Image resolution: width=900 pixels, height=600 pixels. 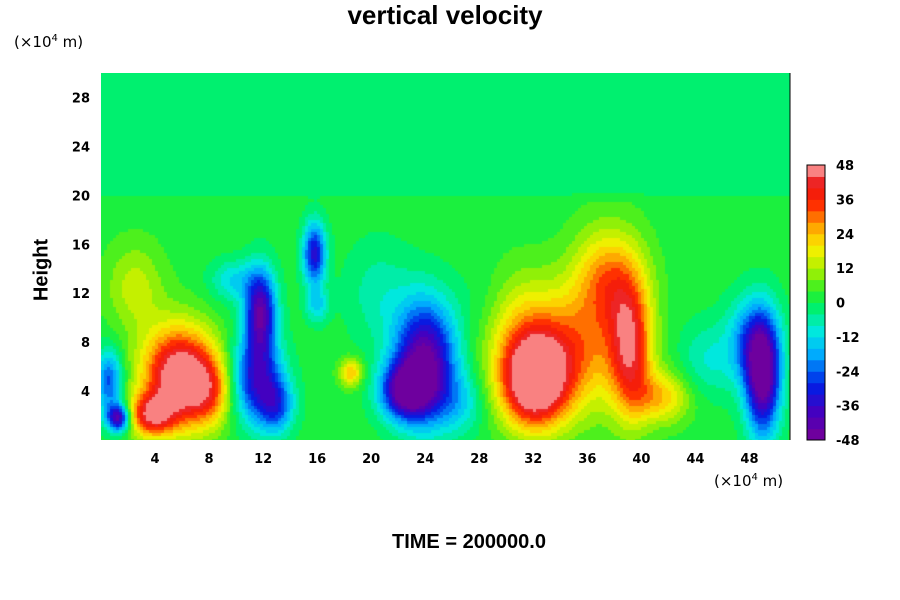 I want to click on y-tick-label: 16, so click(x=81, y=245).